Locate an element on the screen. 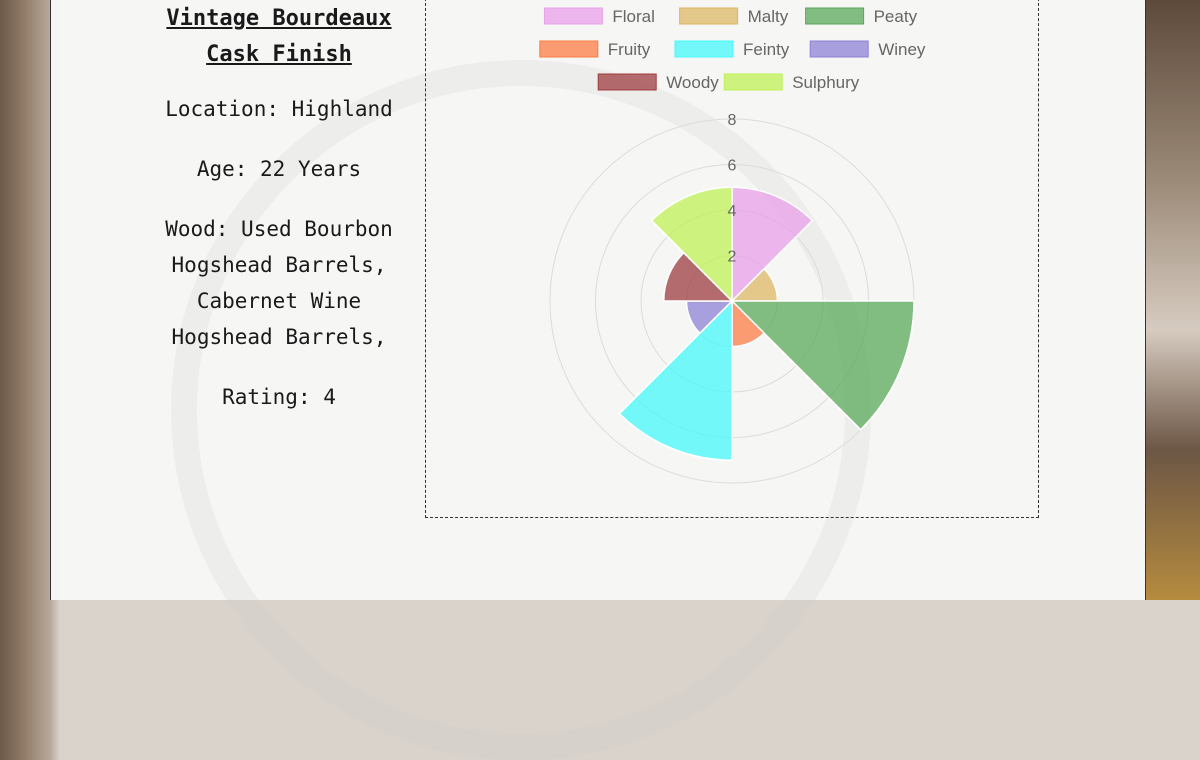  legend-label-malty: Malty is located at coordinates (768, 16).